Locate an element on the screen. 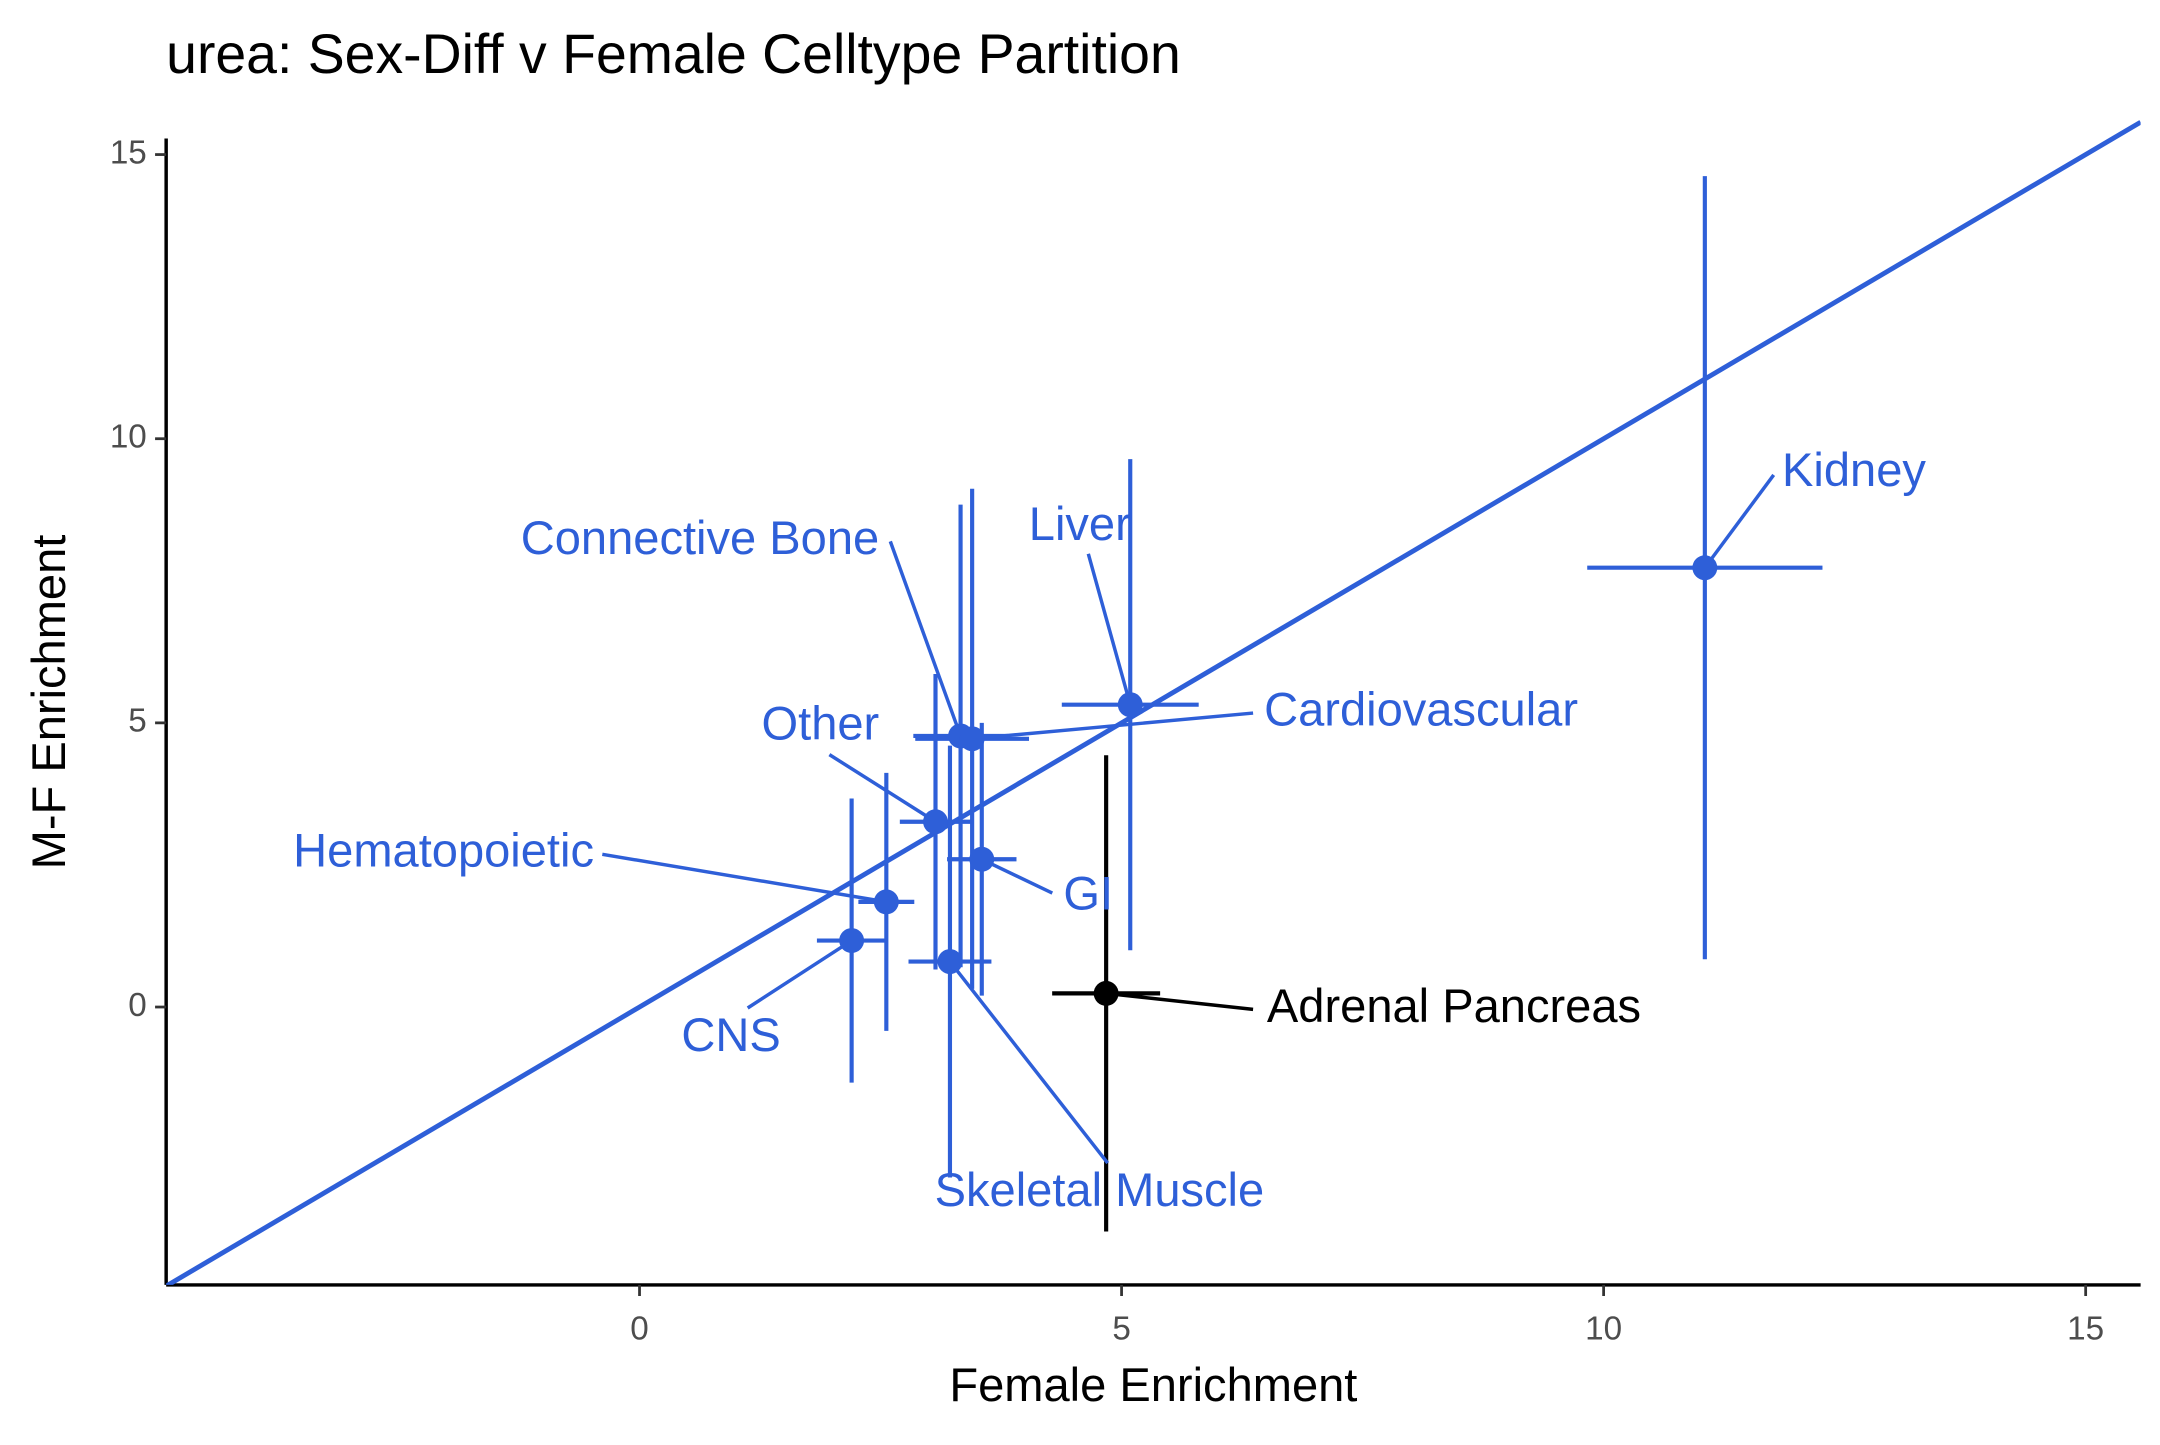 The width and height of the screenshot is (2160, 1445). point-label: Kidney is located at coordinates (1854, 469).